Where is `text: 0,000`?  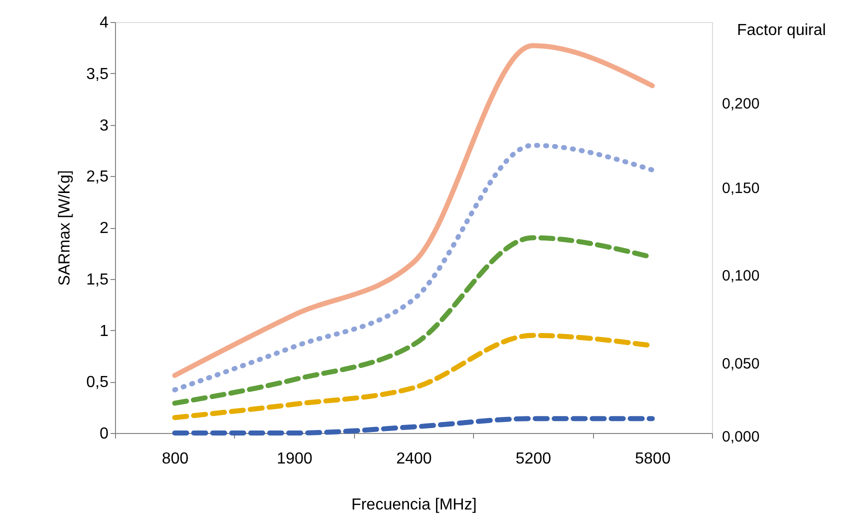 text: 0,000 is located at coordinates (741, 437).